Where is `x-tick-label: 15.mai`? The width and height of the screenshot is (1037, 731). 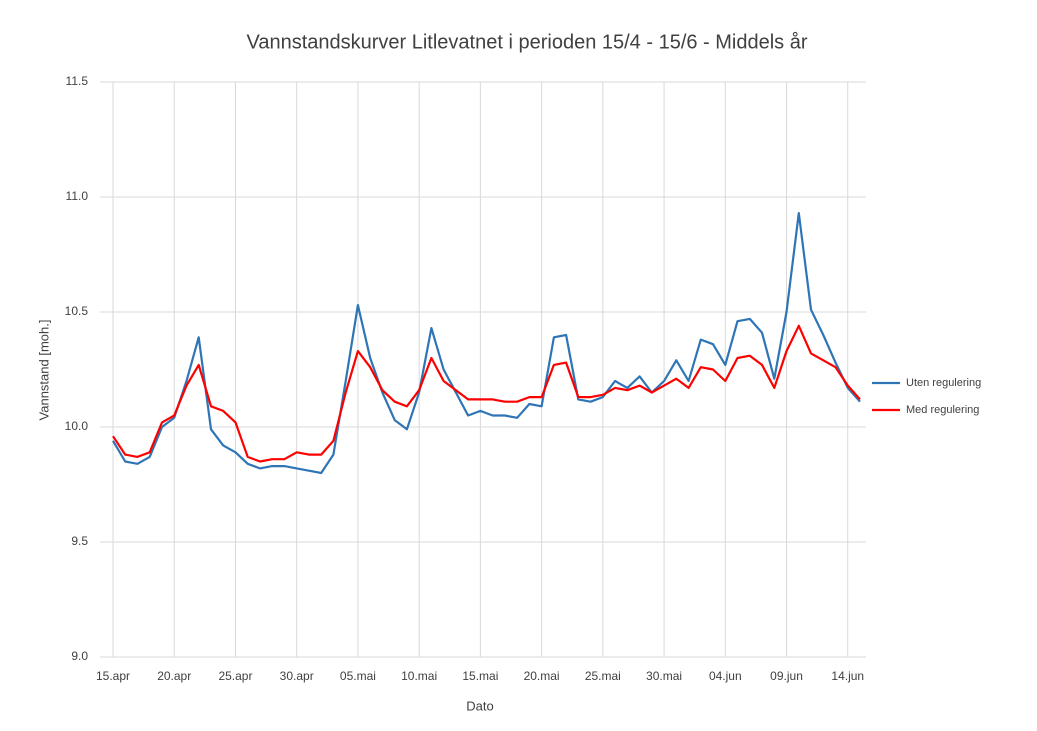 x-tick-label: 15.mai is located at coordinates (480, 676).